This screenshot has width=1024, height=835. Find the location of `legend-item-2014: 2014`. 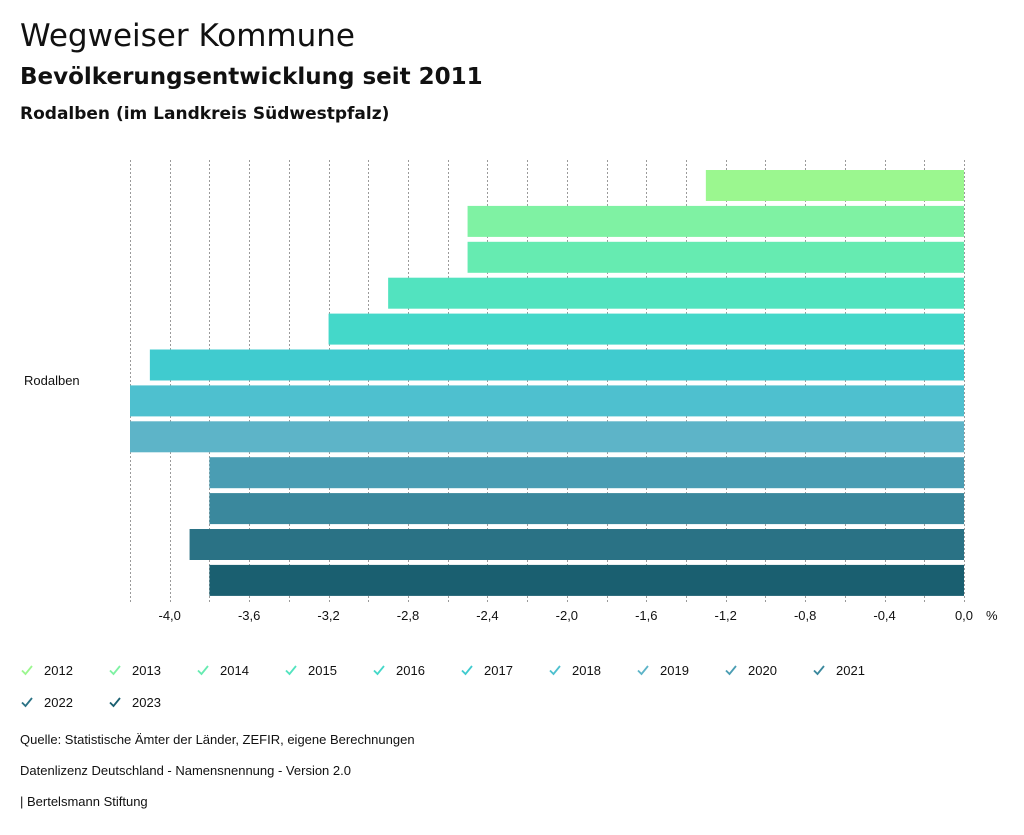

legend-item-2014: 2014 is located at coordinates (222, 670).